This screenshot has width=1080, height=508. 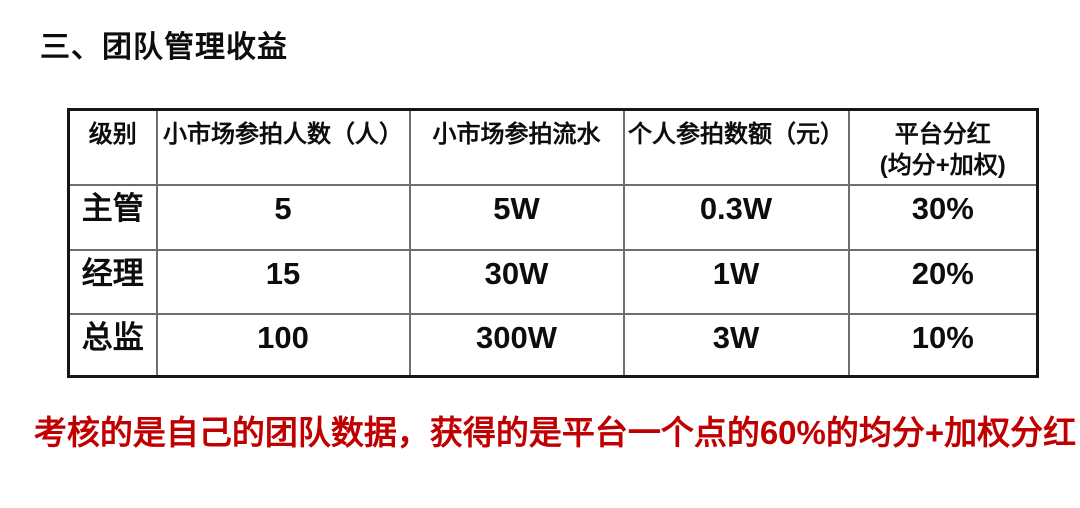 I want to click on cell-level: 主管, so click(x=112, y=217).